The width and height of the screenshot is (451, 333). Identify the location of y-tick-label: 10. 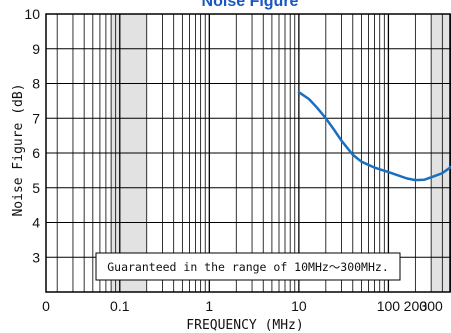
(32, 14).